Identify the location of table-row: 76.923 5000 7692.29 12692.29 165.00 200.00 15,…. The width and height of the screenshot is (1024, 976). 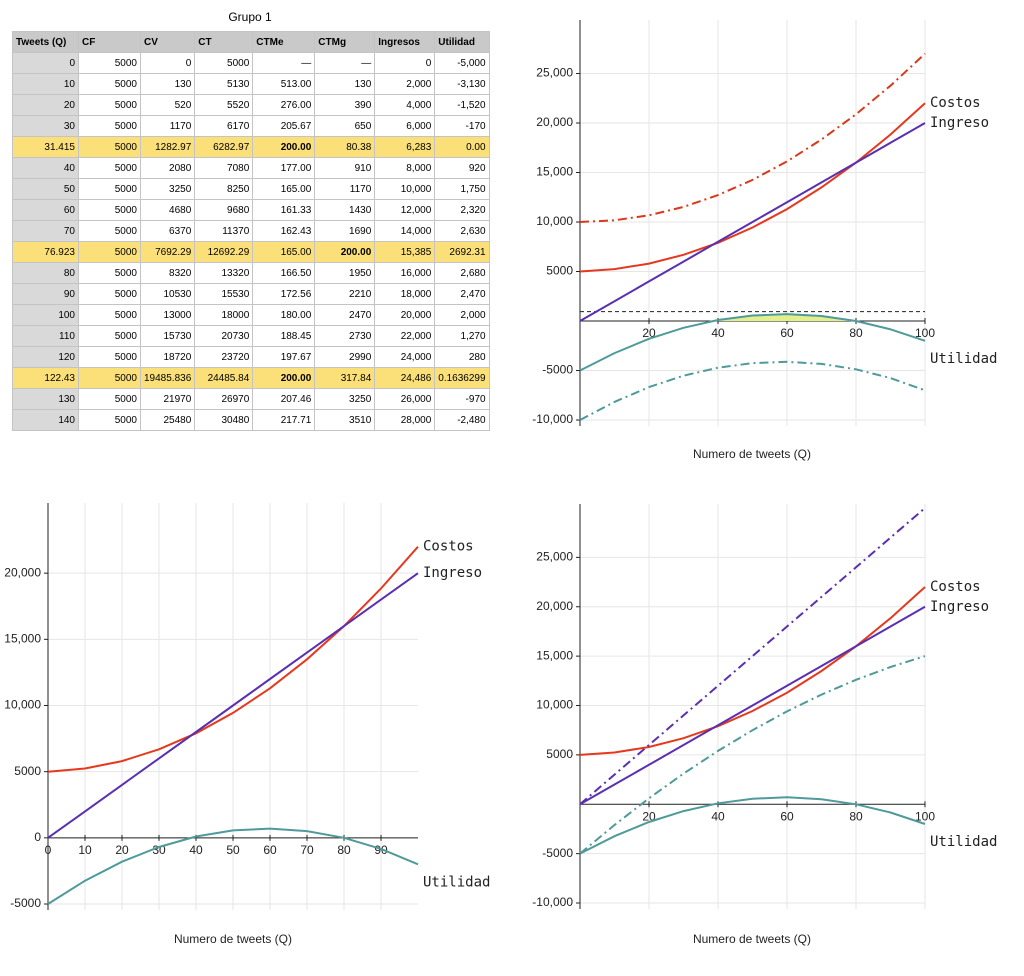
(251, 252).